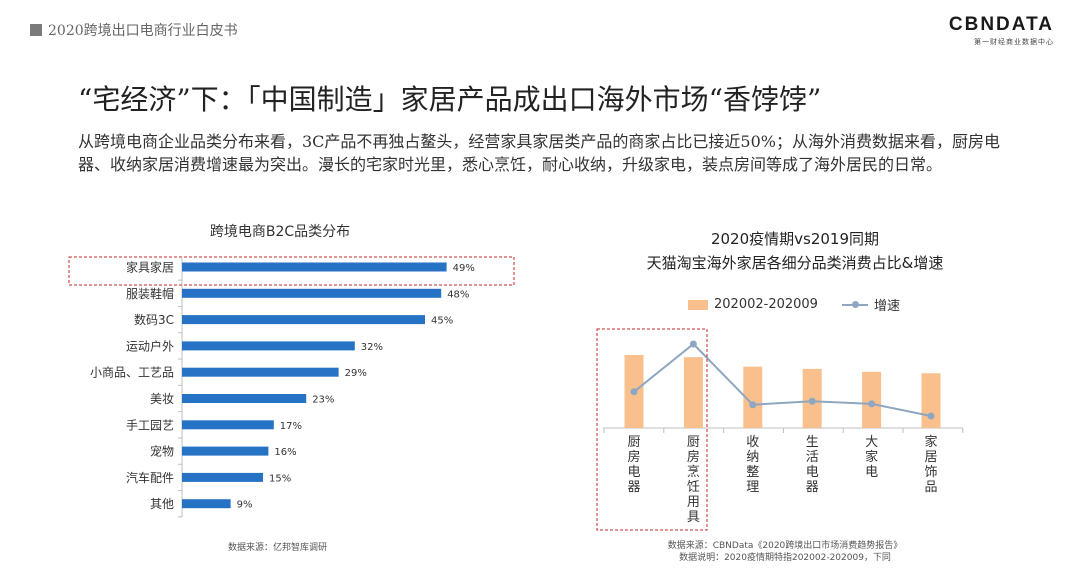 This screenshot has width=1080, height=574. Describe the element at coordinates (278, 548) in the screenshot. I see `left-chart-source: 数据来源：亿邦智库调研` at that location.